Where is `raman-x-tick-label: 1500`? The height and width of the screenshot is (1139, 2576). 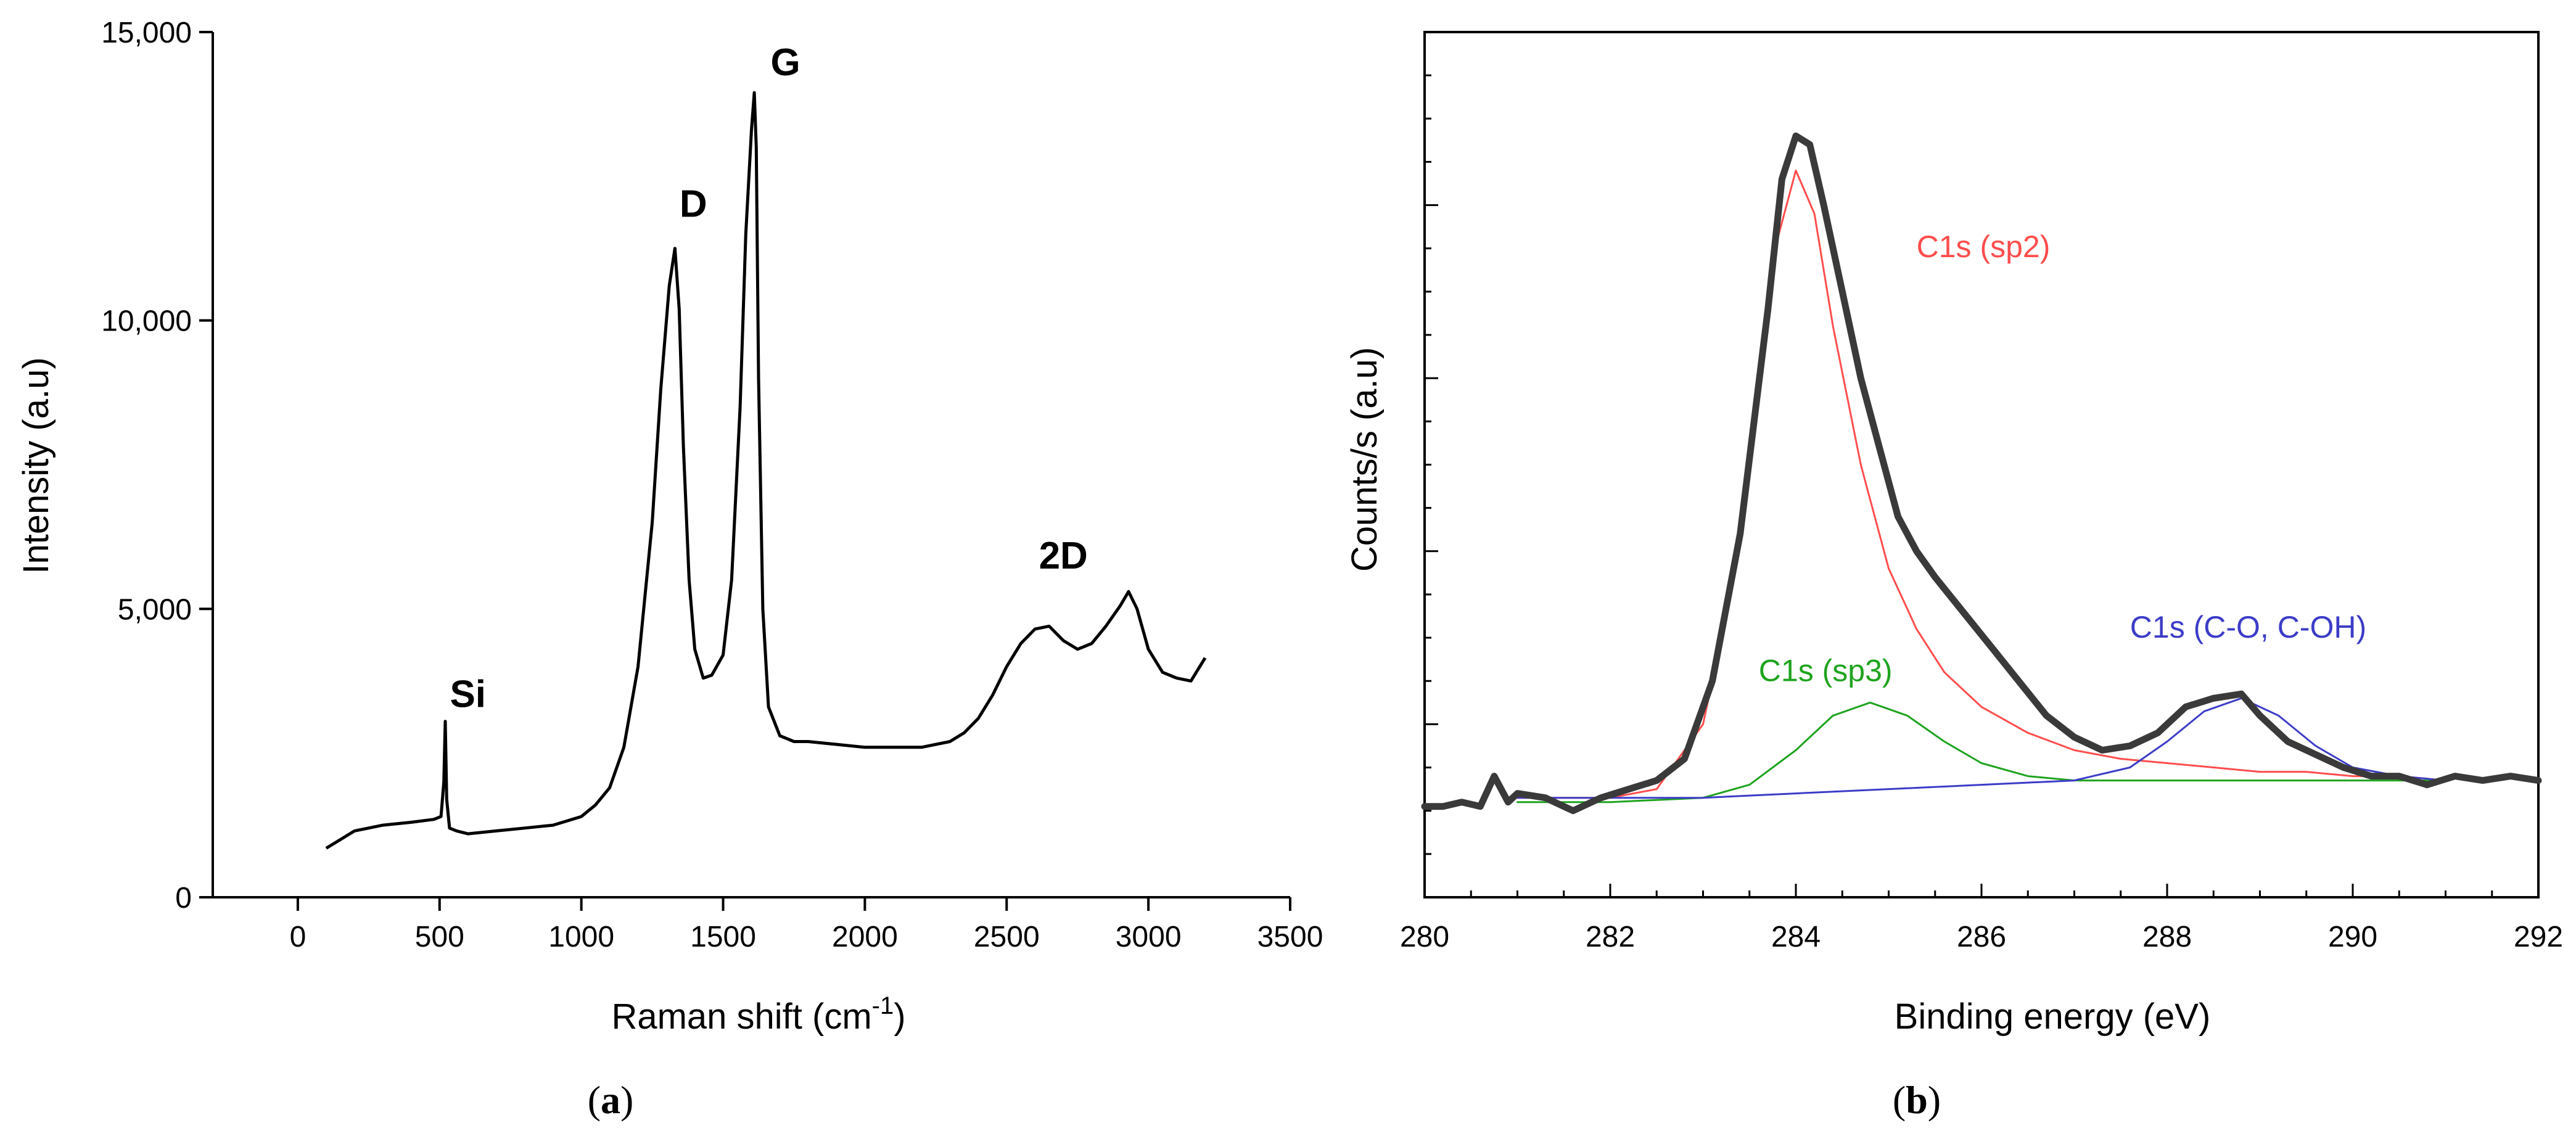
raman-x-tick-label: 1500 is located at coordinates (723, 937).